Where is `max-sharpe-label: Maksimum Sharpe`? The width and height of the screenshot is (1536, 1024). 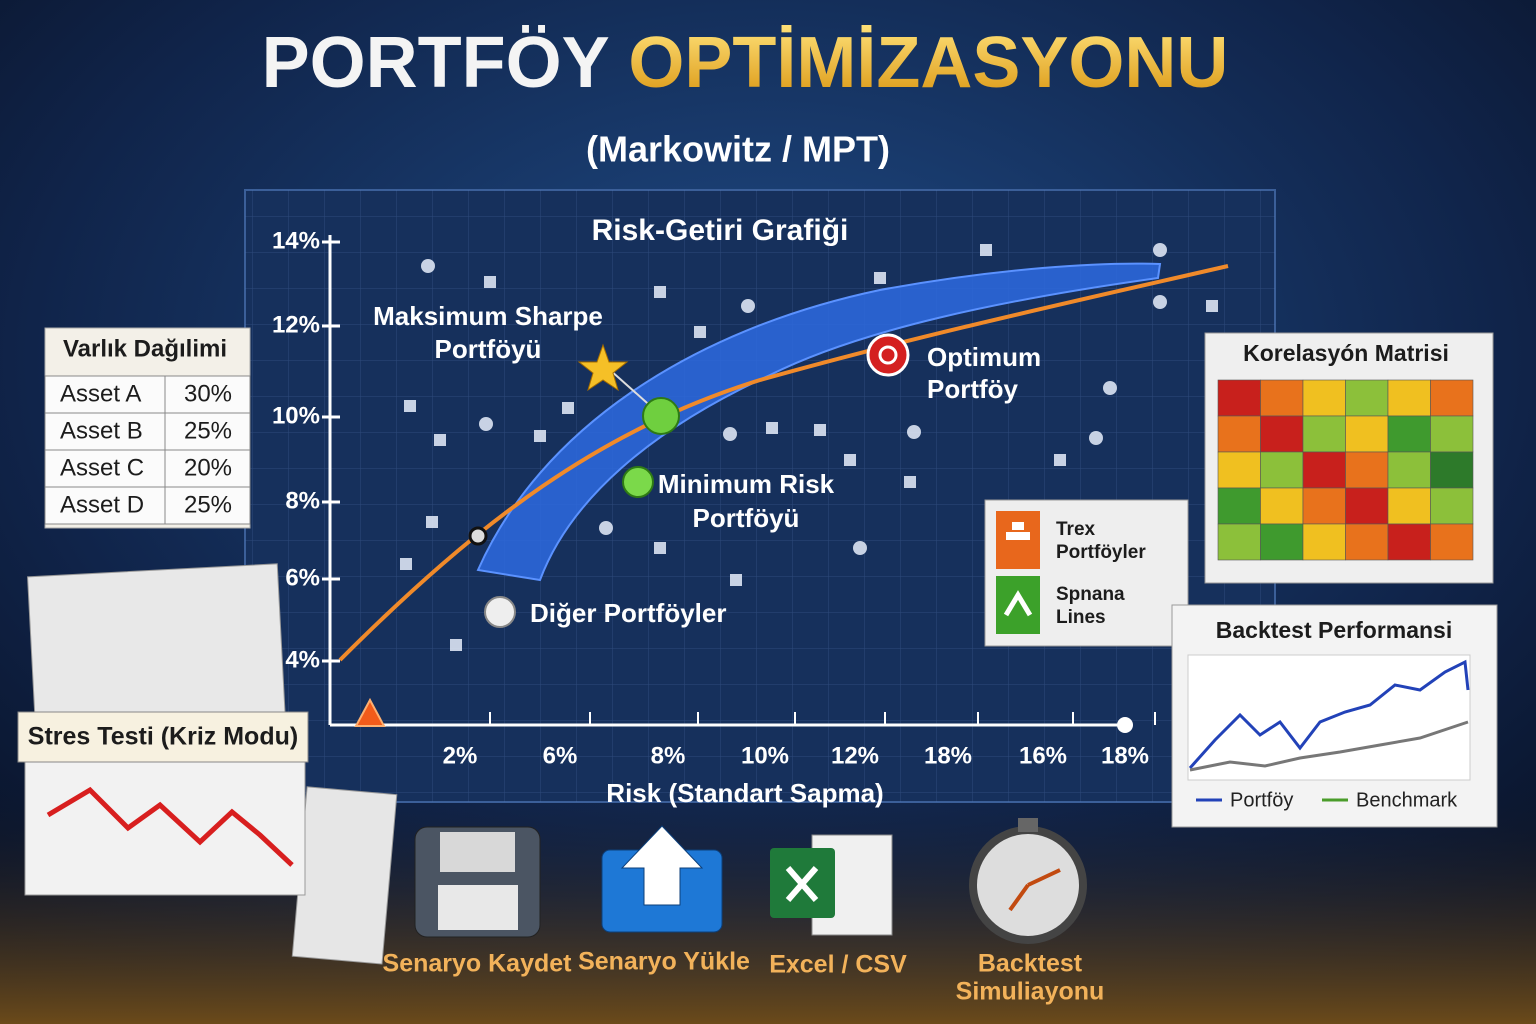
max-sharpe-label: Maksimum Sharpe is located at coordinates (488, 316).